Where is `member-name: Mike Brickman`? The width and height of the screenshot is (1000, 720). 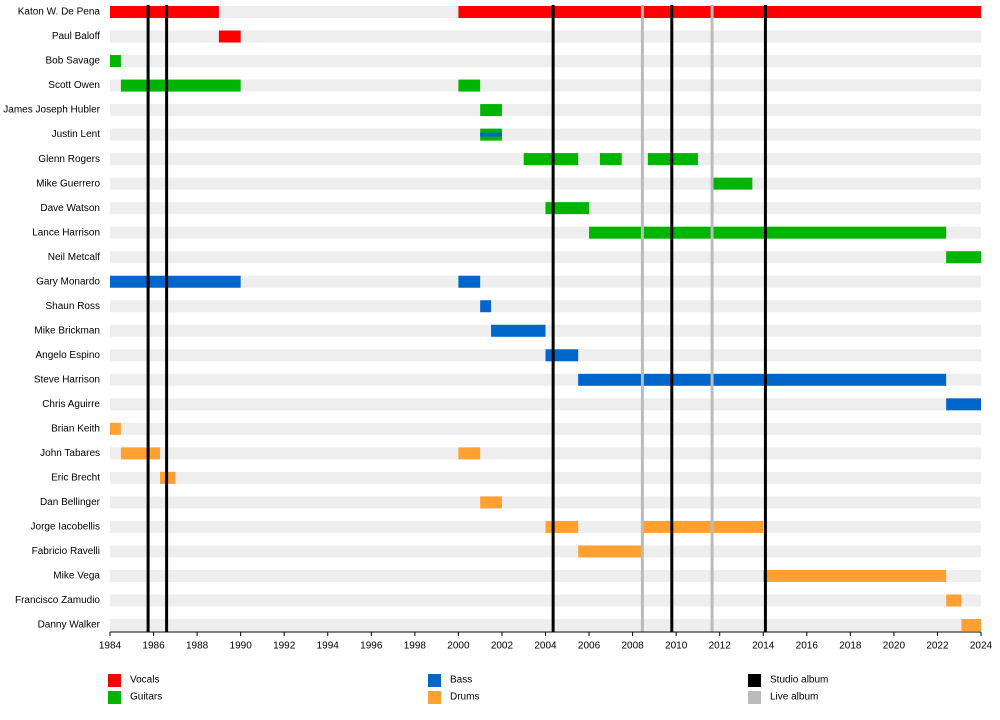 member-name: Mike Brickman is located at coordinates (67, 330).